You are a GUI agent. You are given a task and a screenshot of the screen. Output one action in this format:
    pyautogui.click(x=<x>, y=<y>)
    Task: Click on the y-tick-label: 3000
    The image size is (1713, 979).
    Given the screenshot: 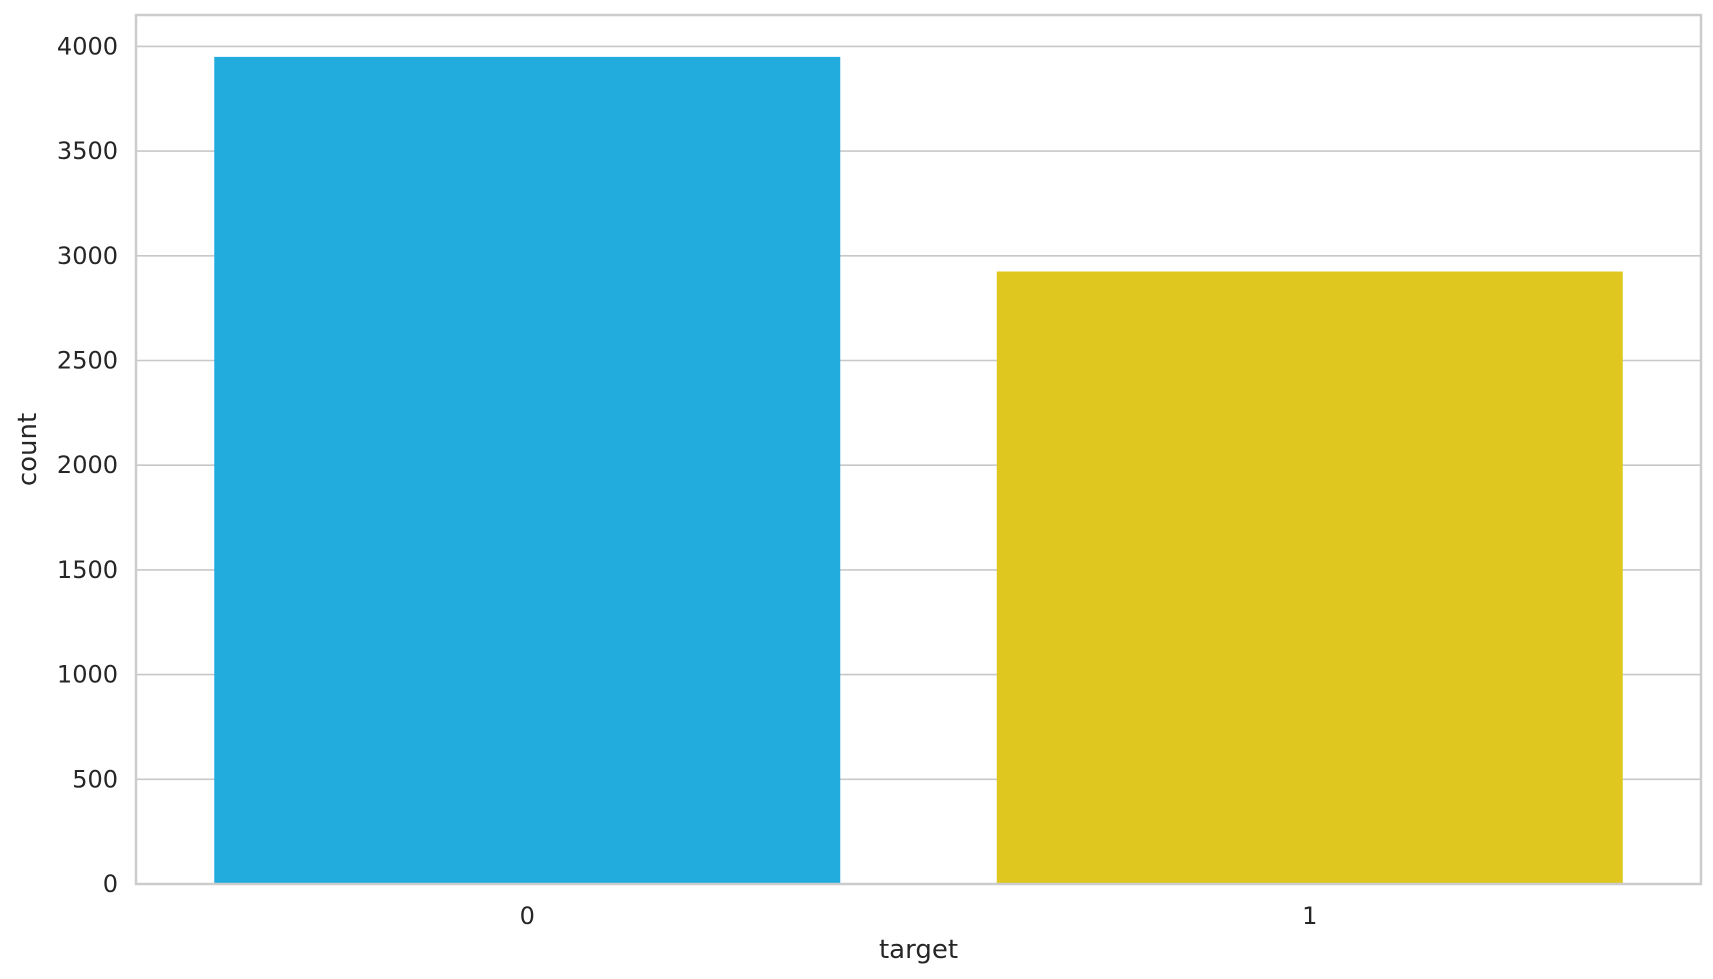 What is the action you would take?
    pyautogui.click(x=87, y=256)
    